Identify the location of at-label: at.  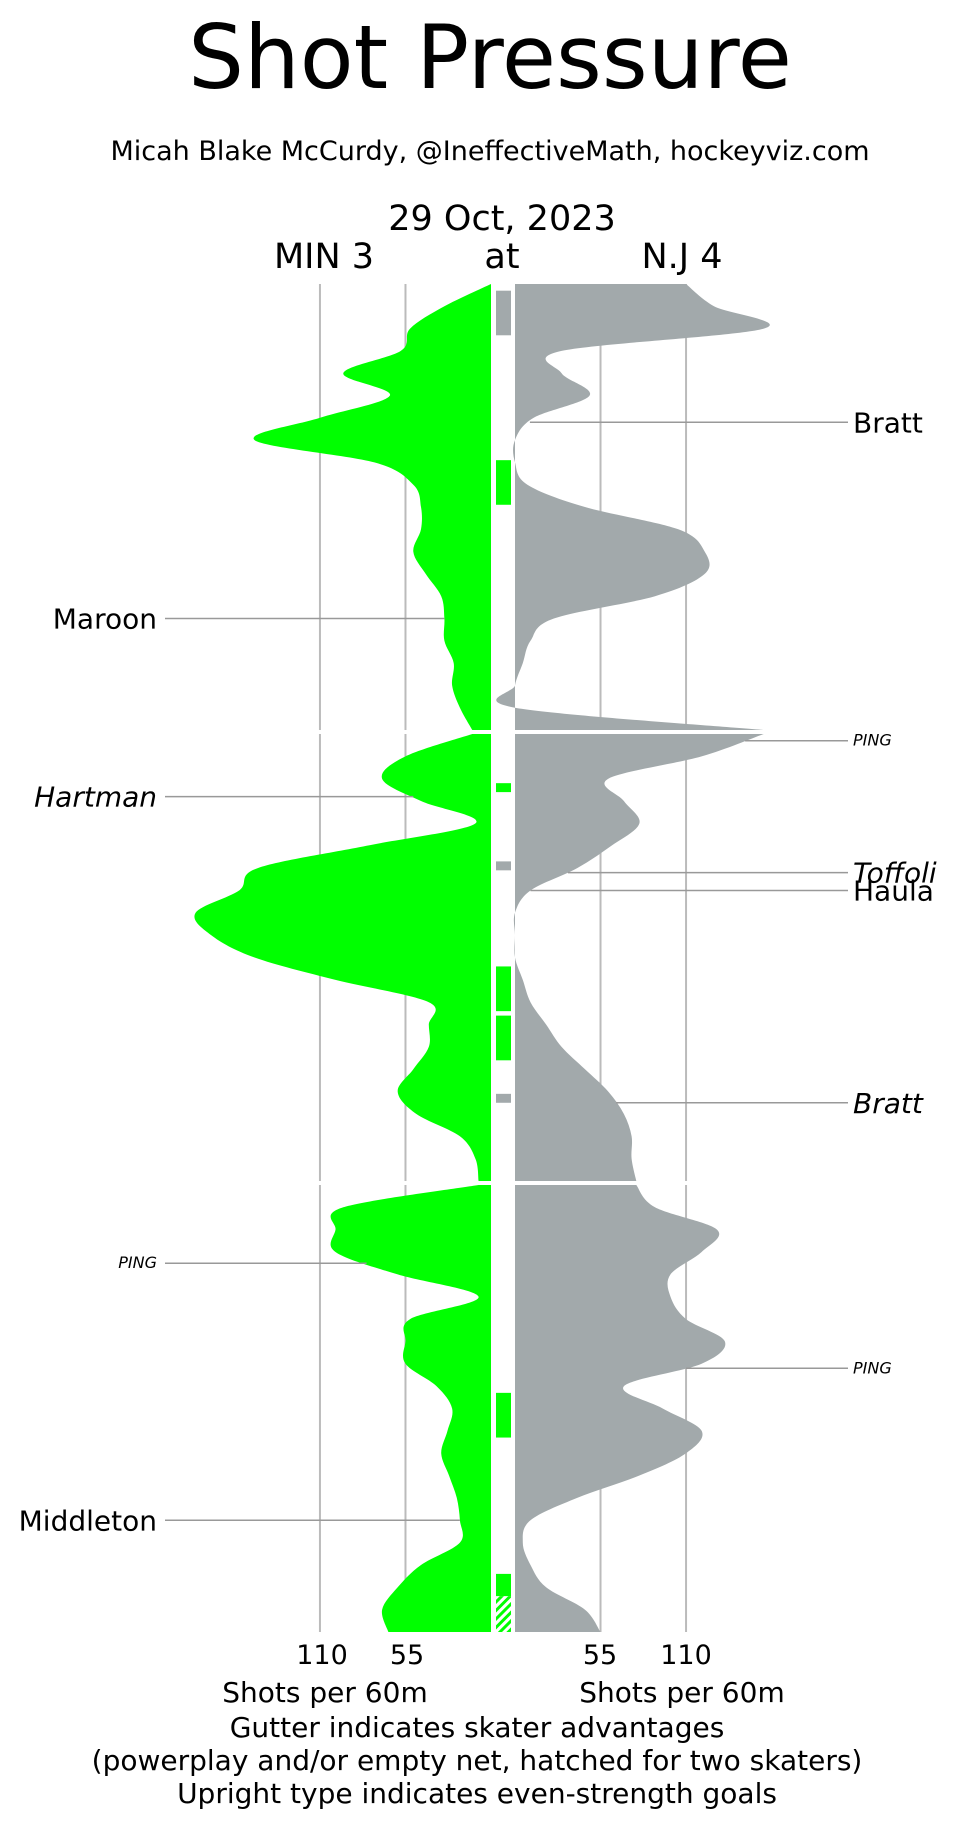
(501, 257).